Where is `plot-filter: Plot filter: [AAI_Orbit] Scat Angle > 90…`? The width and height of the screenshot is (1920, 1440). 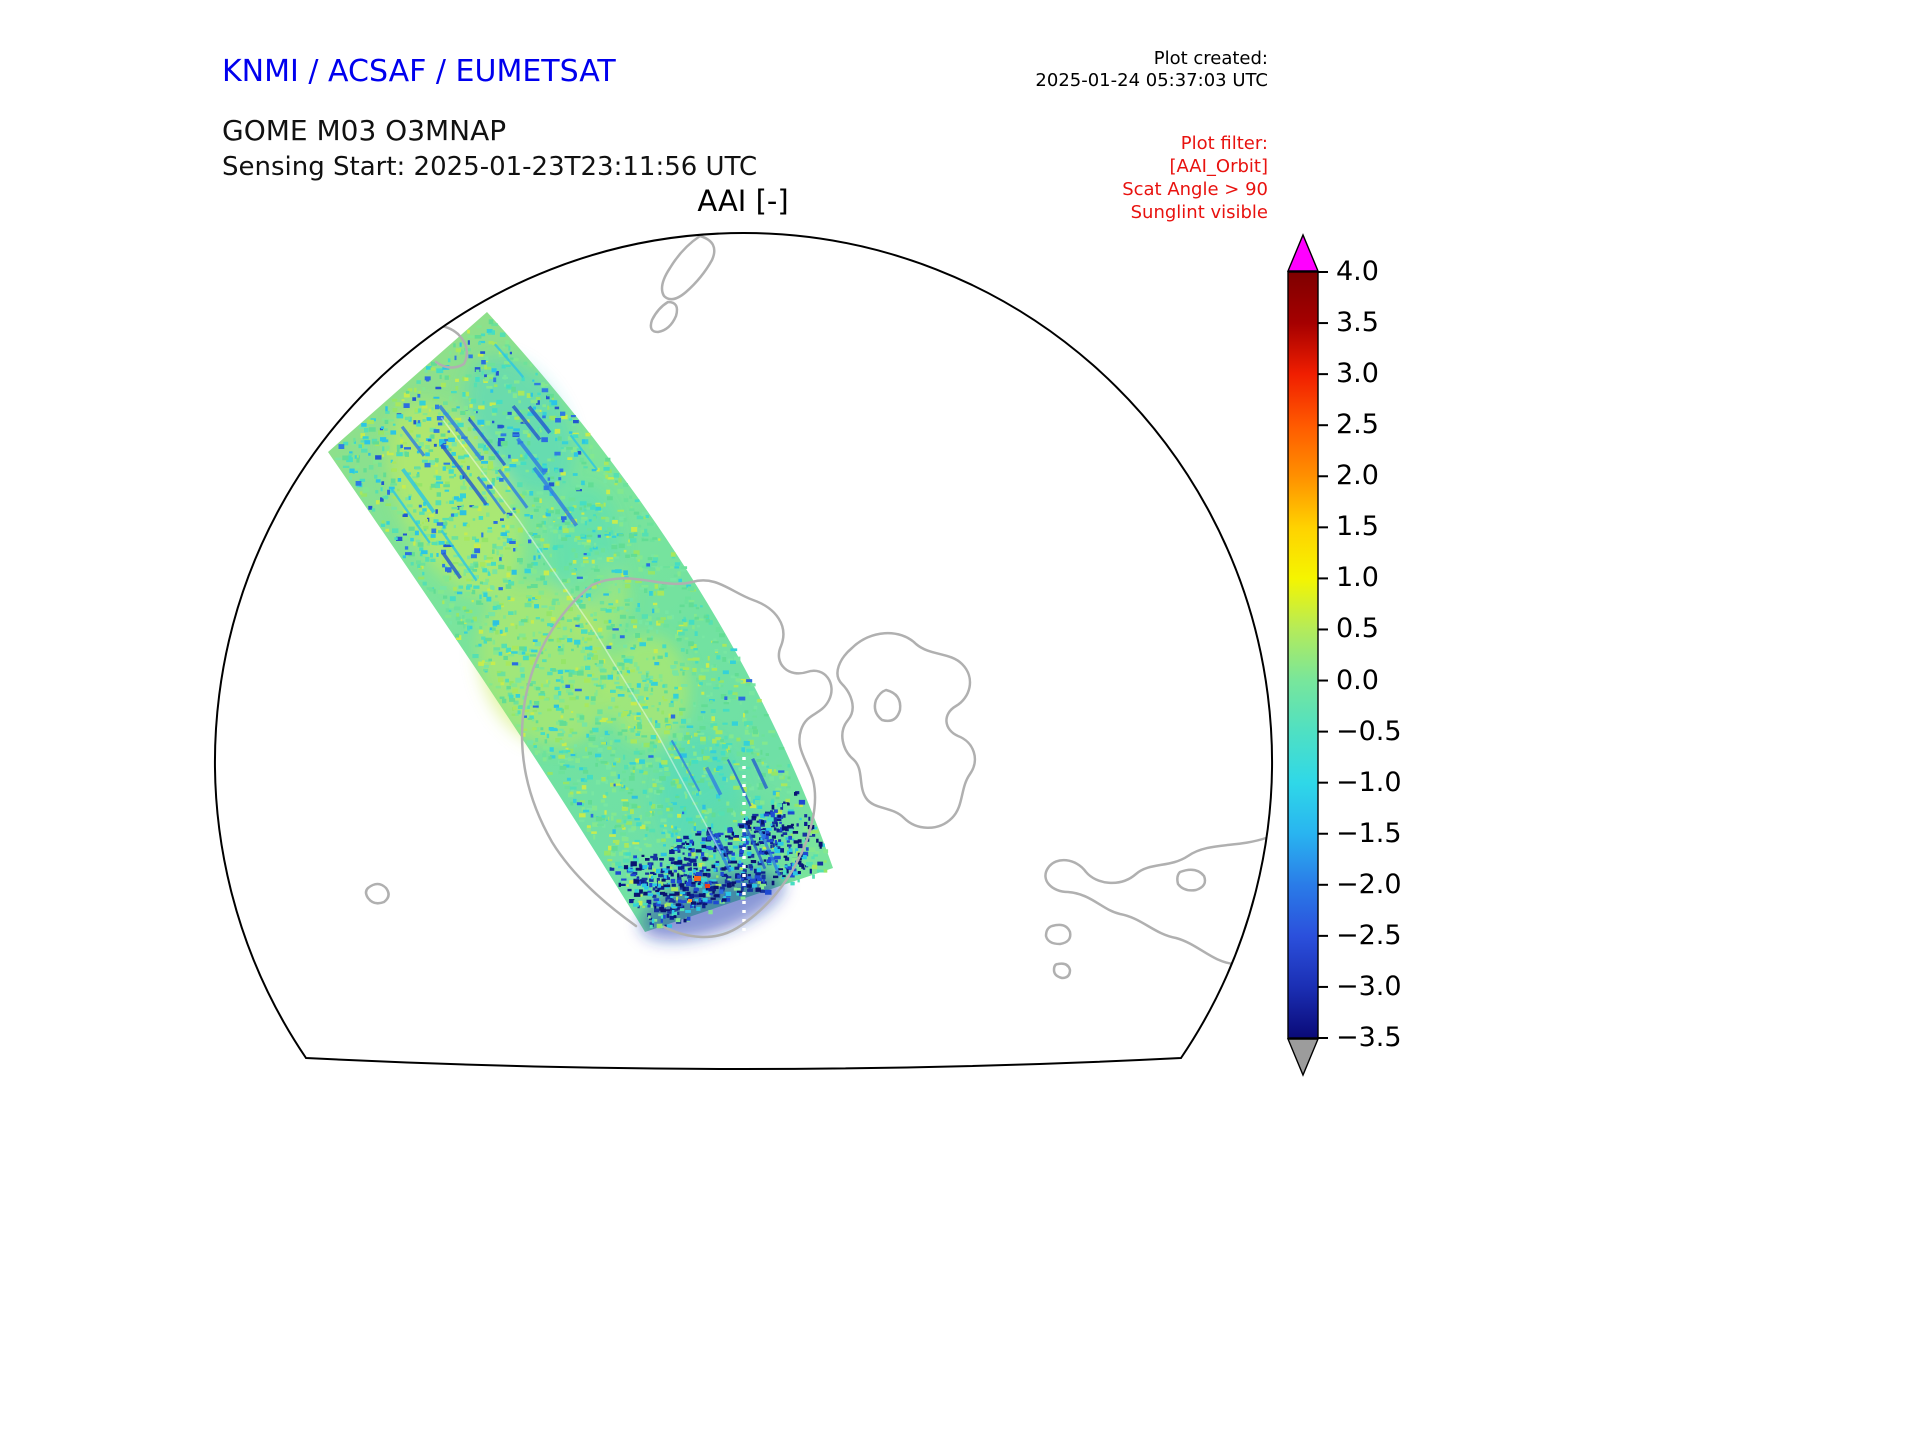 plot-filter: Plot filter: [AAI_Orbit] Scat Angle > 90… is located at coordinates (1195, 178).